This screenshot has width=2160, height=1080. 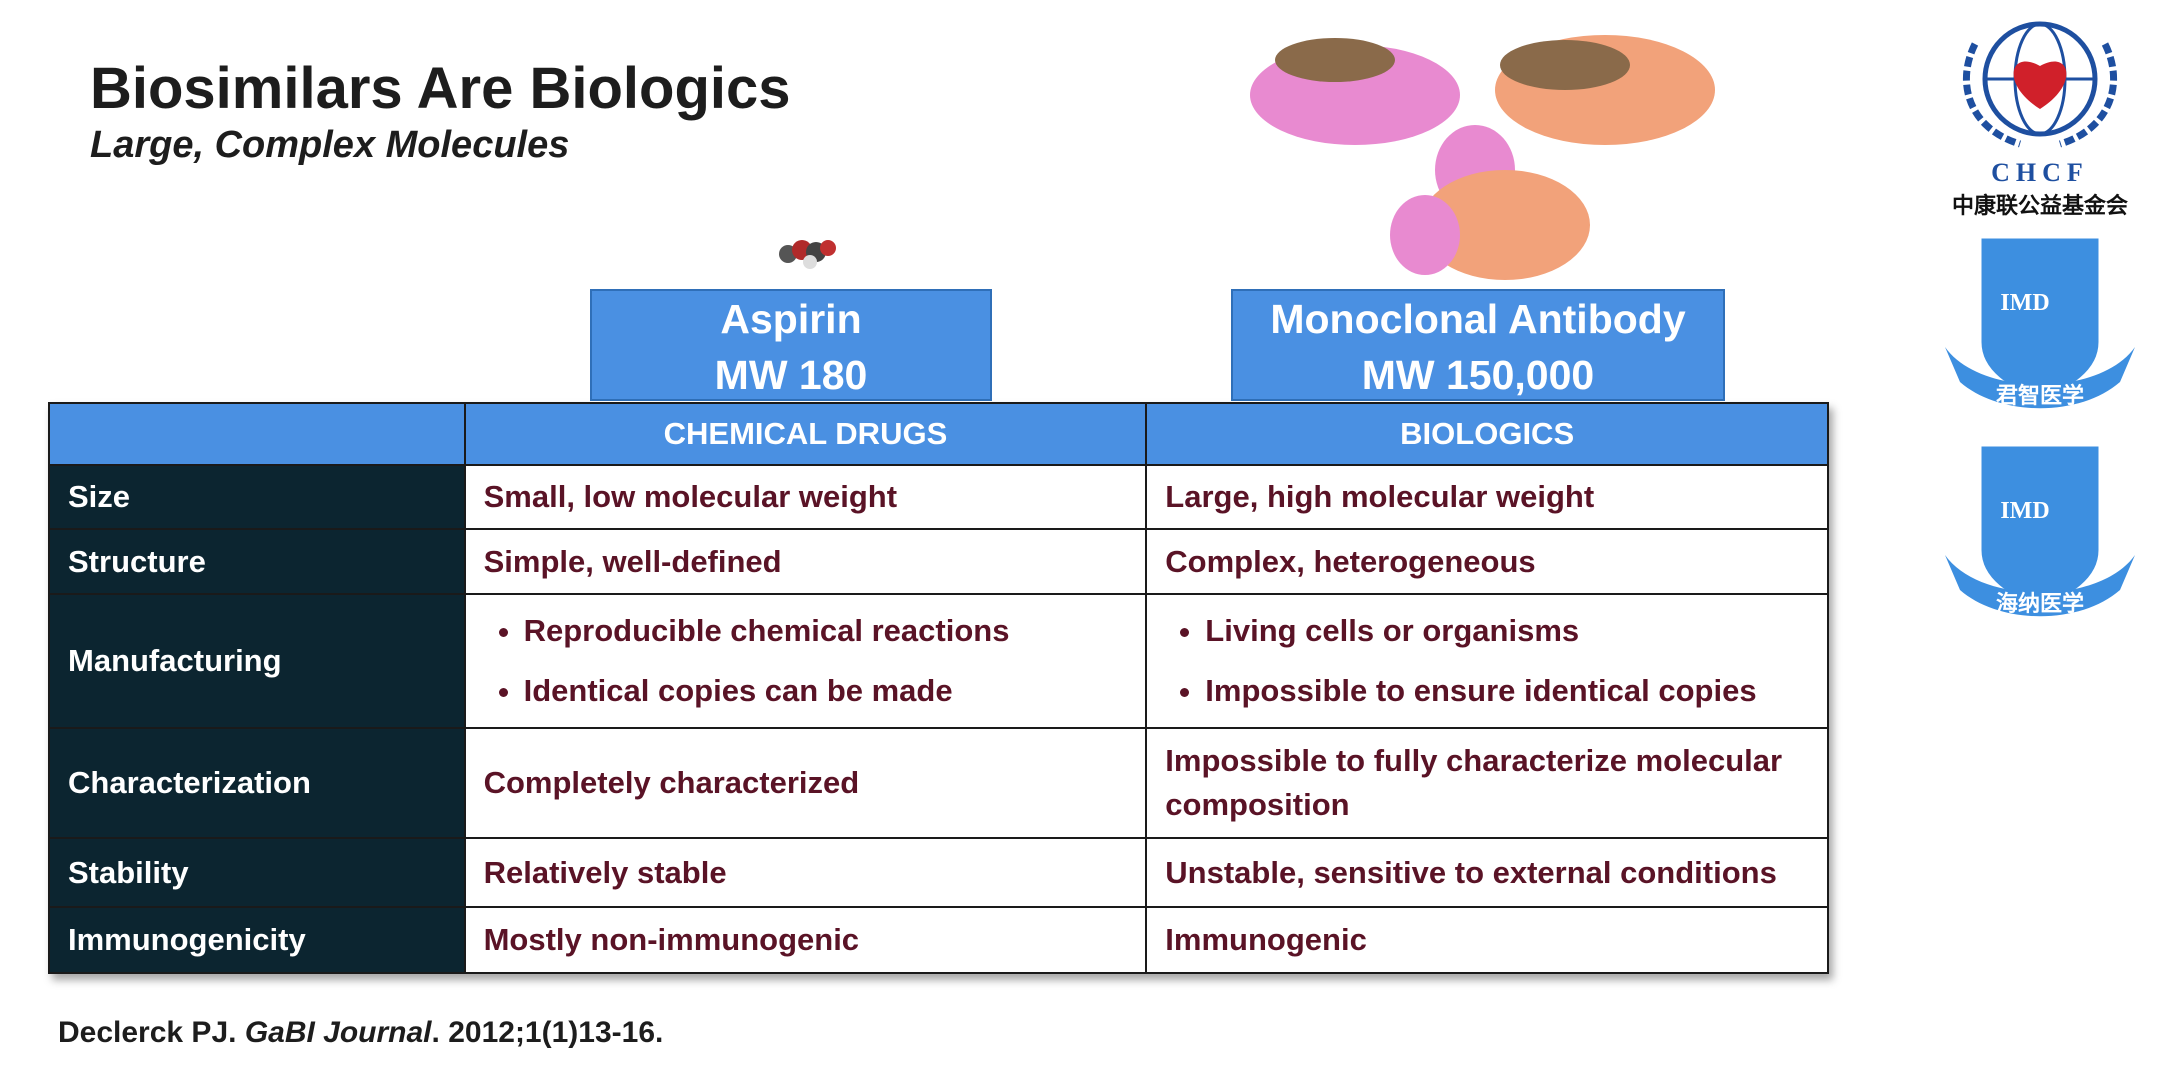 What do you see at coordinates (1380, 496) in the screenshot?
I see `cell-text: Large, high molecular weight` at bounding box center [1380, 496].